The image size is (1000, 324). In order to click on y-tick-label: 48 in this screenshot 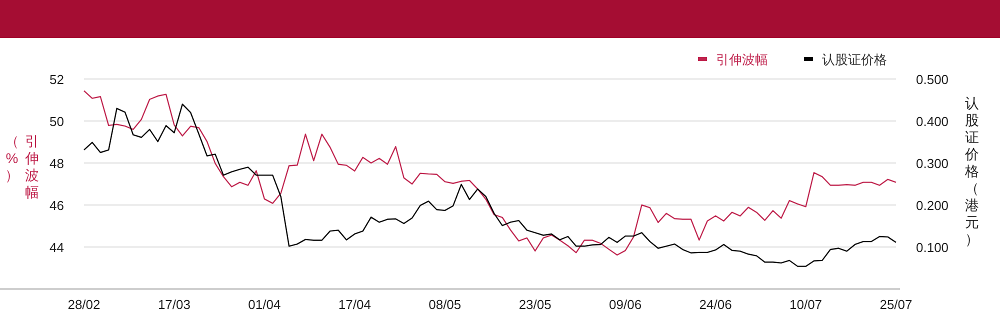, I will do `click(57, 163)`.